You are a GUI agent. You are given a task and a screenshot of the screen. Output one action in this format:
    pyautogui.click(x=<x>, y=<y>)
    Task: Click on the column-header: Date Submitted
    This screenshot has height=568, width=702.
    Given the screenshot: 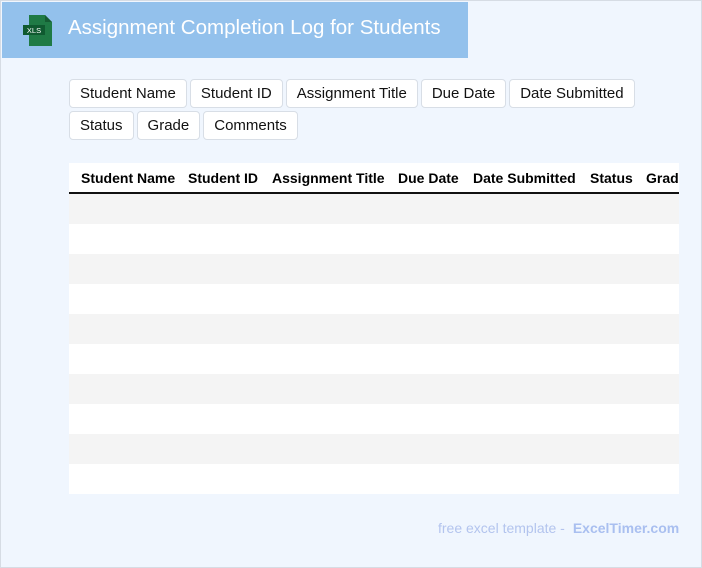 What is the action you would take?
    pyautogui.click(x=524, y=178)
    